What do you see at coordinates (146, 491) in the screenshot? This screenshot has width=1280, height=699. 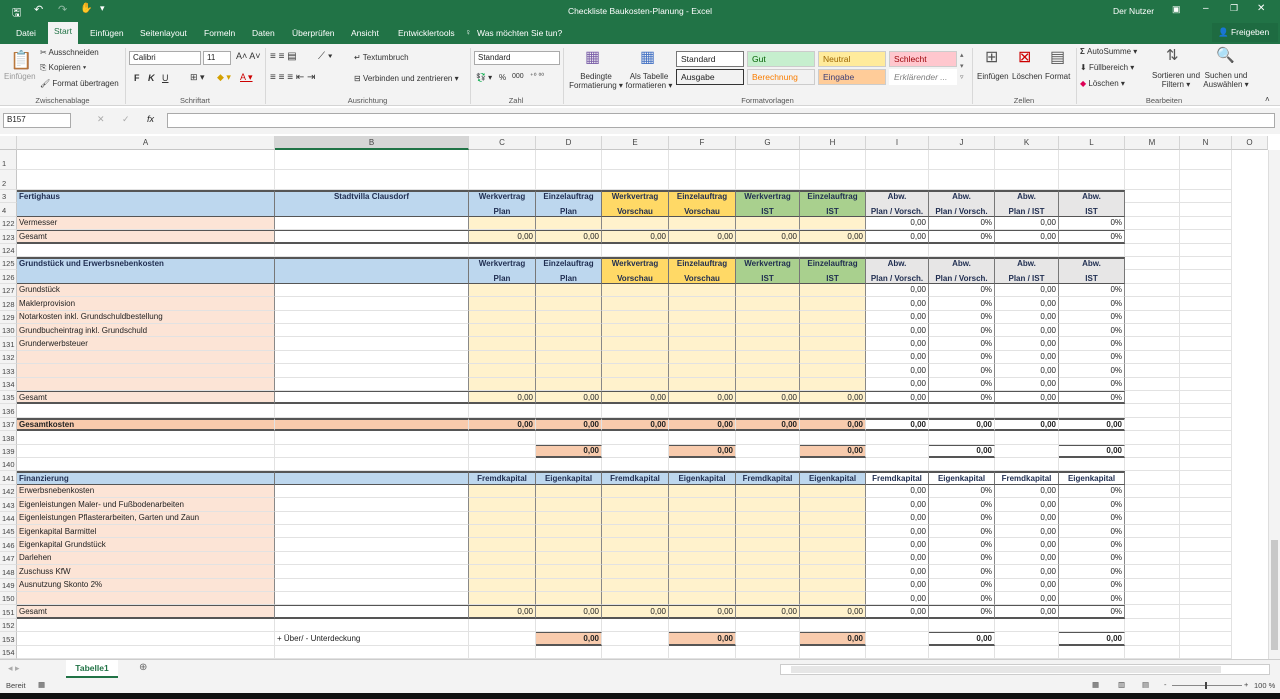 I see `cell-a142: Erwerbsnebenkosten` at bounding box center [146, 491].